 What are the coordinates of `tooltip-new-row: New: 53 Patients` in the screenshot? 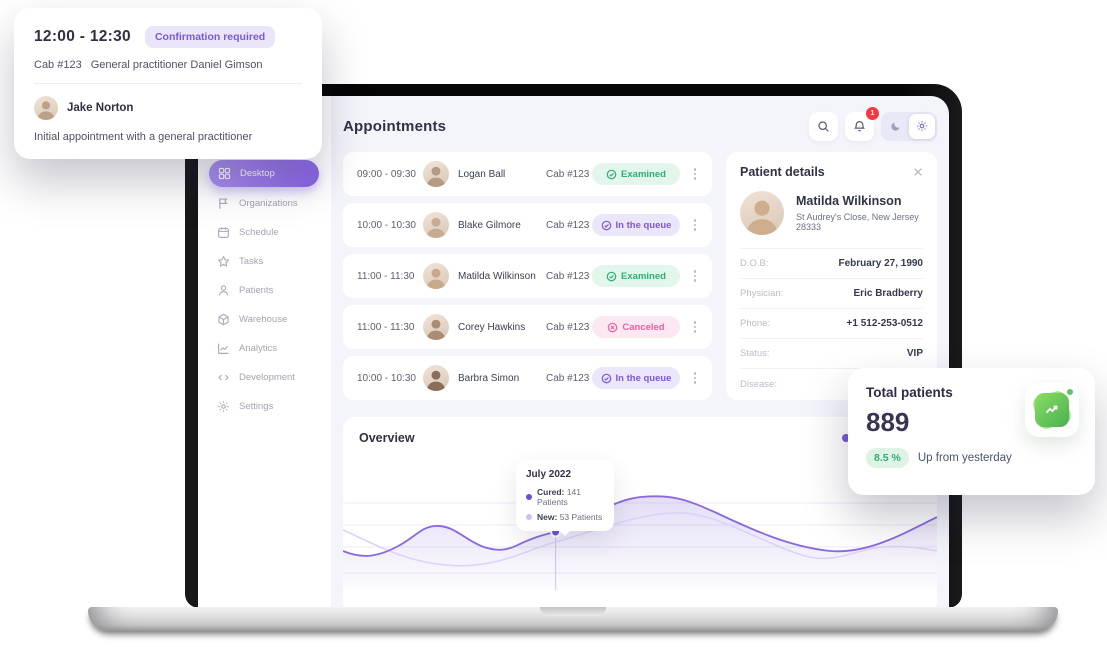 It's located at (565, 517).